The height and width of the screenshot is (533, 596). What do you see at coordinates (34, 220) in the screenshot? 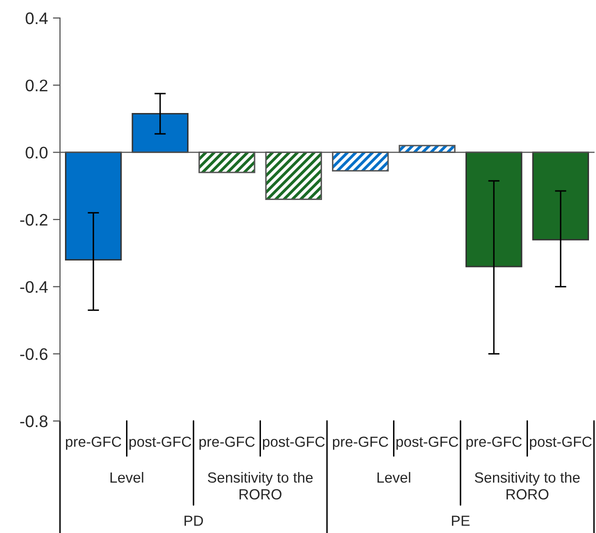
I see `y-tick-label: -0.2` at bounding box center [34, 220].